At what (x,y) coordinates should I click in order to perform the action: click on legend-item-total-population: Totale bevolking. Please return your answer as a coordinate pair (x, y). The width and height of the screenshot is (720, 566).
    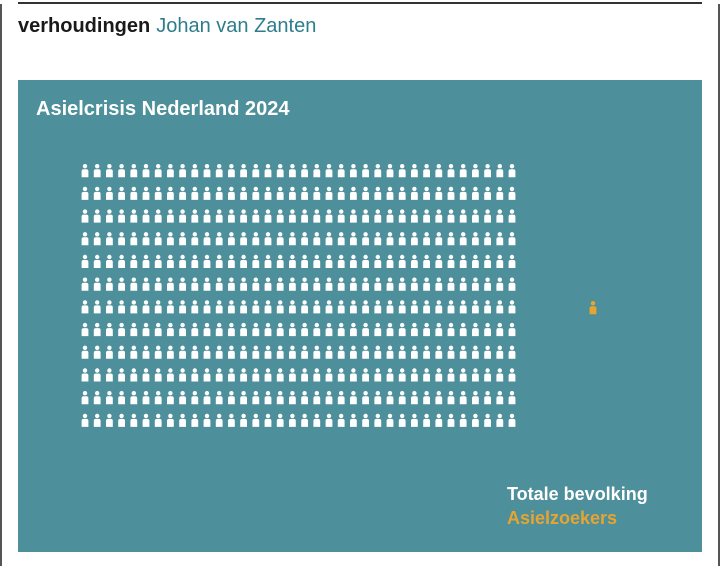
    Looking at the image, I should click on (577, 494).